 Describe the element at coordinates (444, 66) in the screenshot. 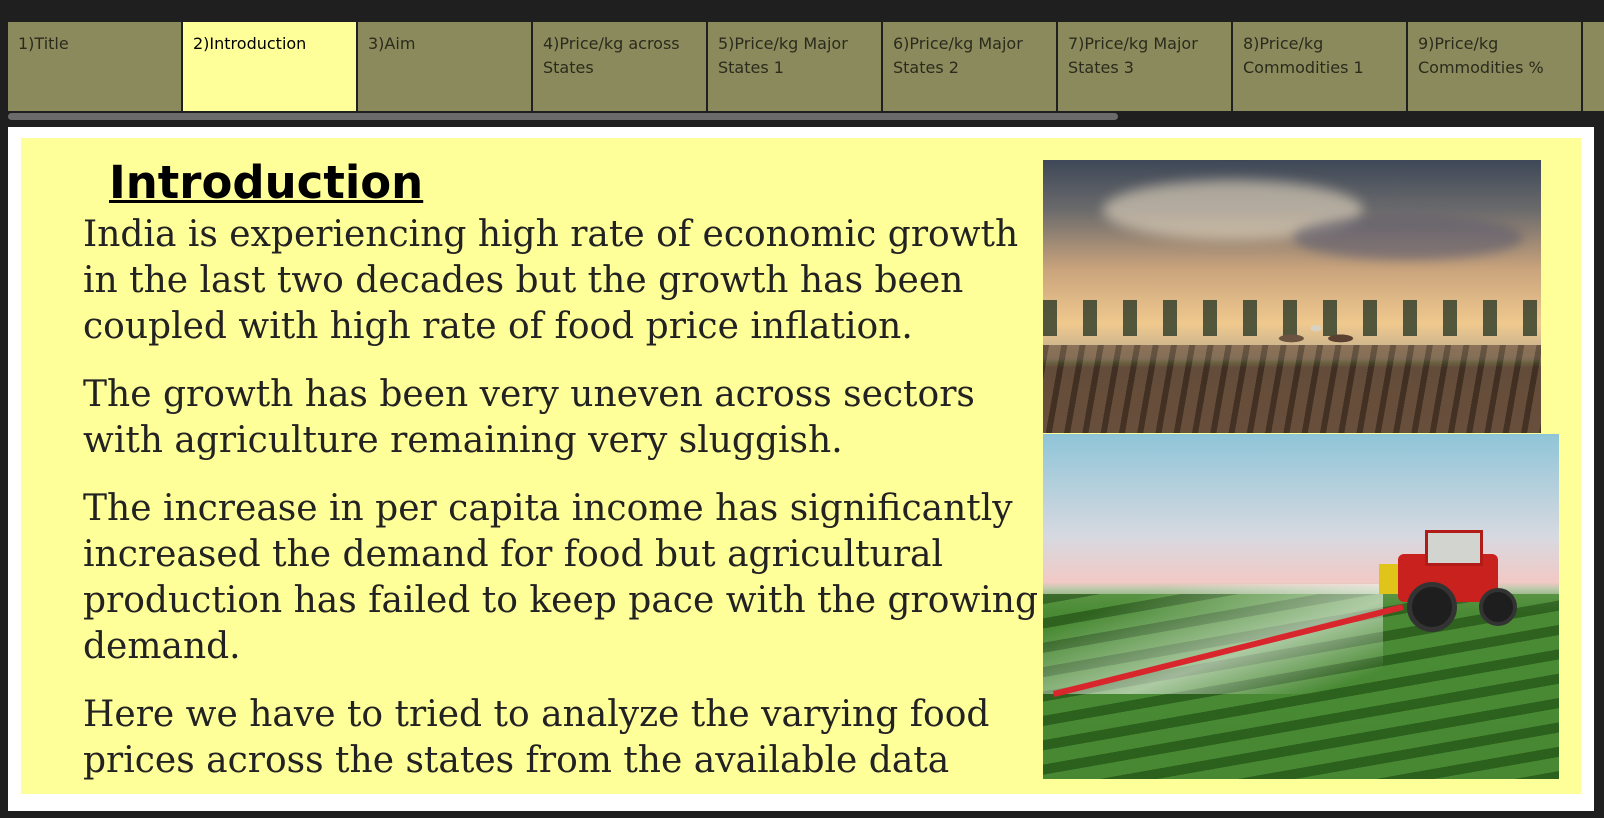

I see `tab-aim: 3)Aim` at that location.